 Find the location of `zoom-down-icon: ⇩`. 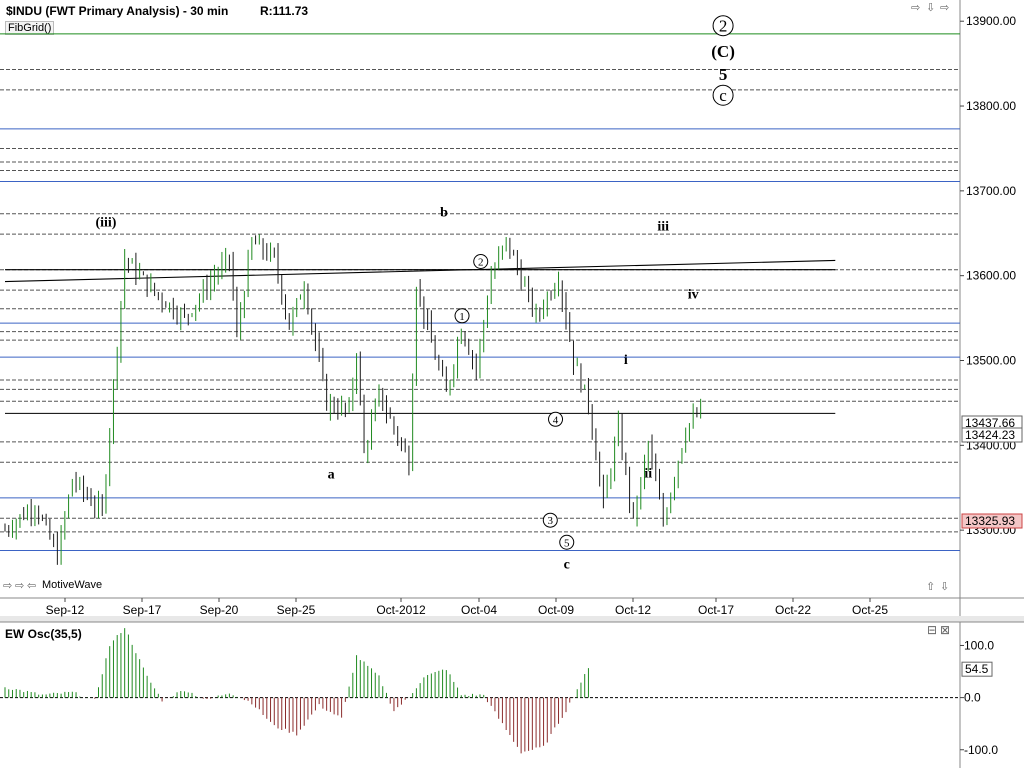

zoom-down-icon: ⇩ is located at coordinates (945, 586).